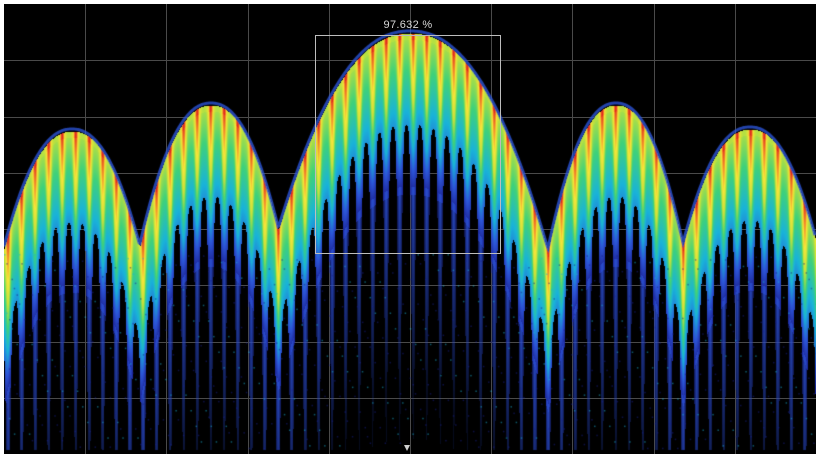 This screenshot has width=818, height=454. What do you see at coordinates (408, 144) in the screenshot?
I see `measurement-gate-box` at bounding box center [408, 144].